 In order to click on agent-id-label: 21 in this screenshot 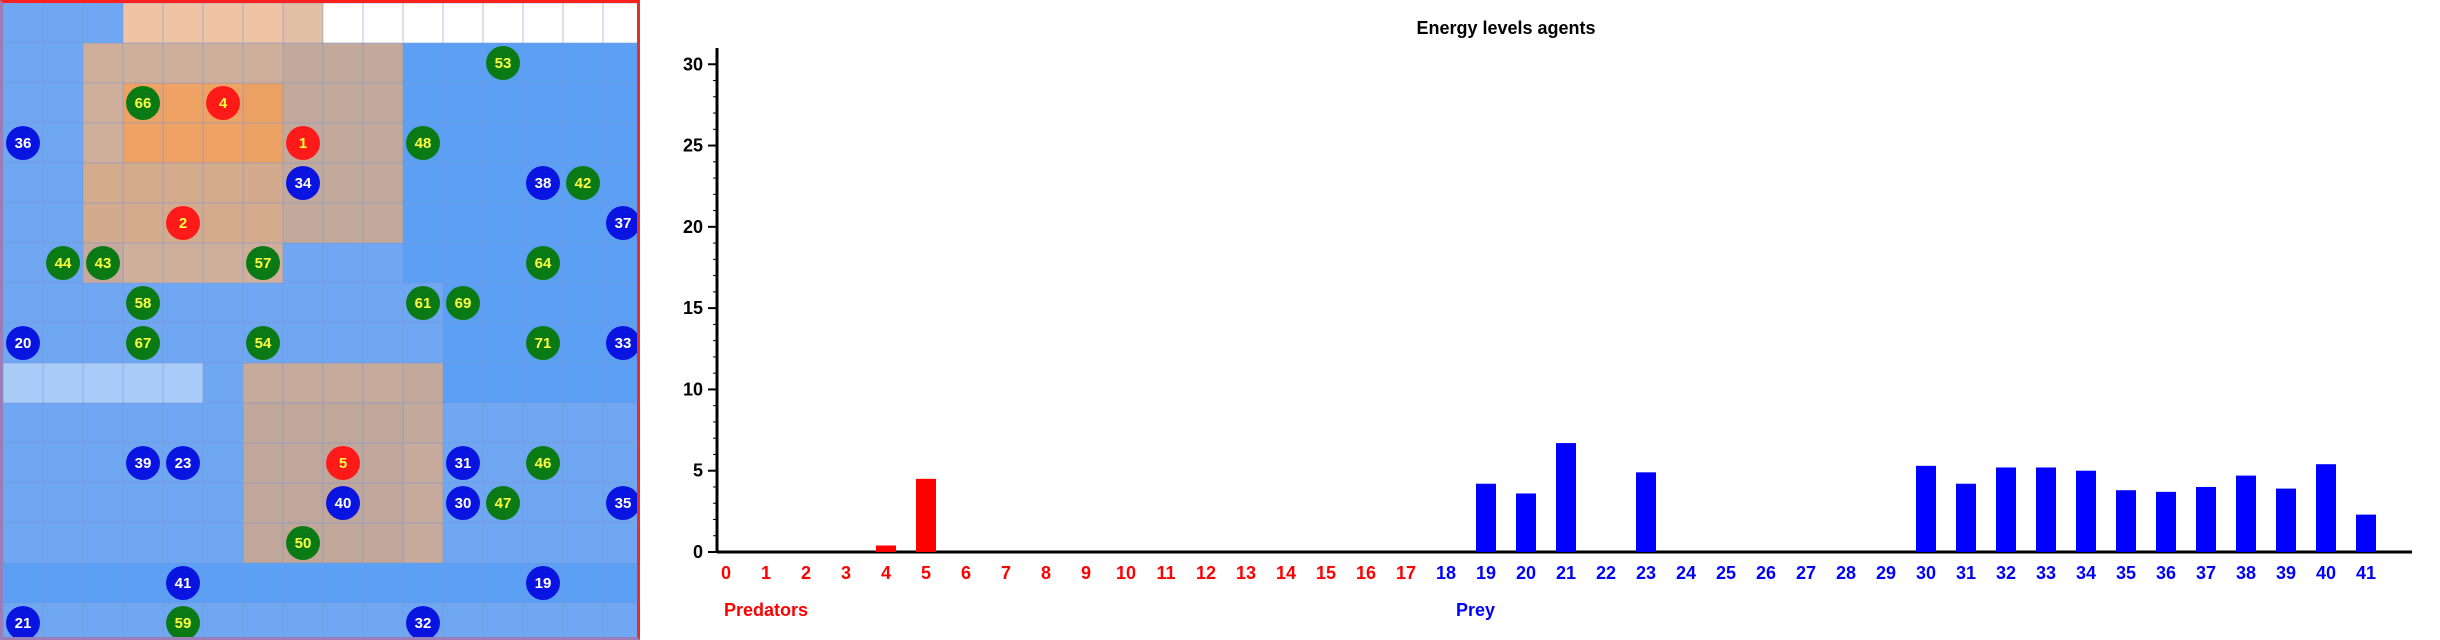, I will do `click(23, 623)`.